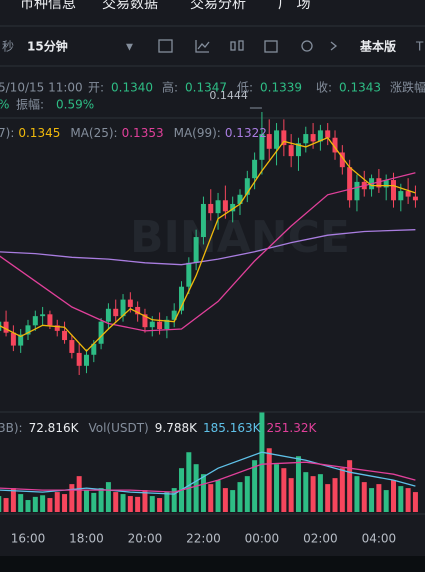 The width and height of the screenshot is (425, 572). Describe the element at coordinates (130, 6) in the screenshot. I see `tab: 交易数据` at that location.